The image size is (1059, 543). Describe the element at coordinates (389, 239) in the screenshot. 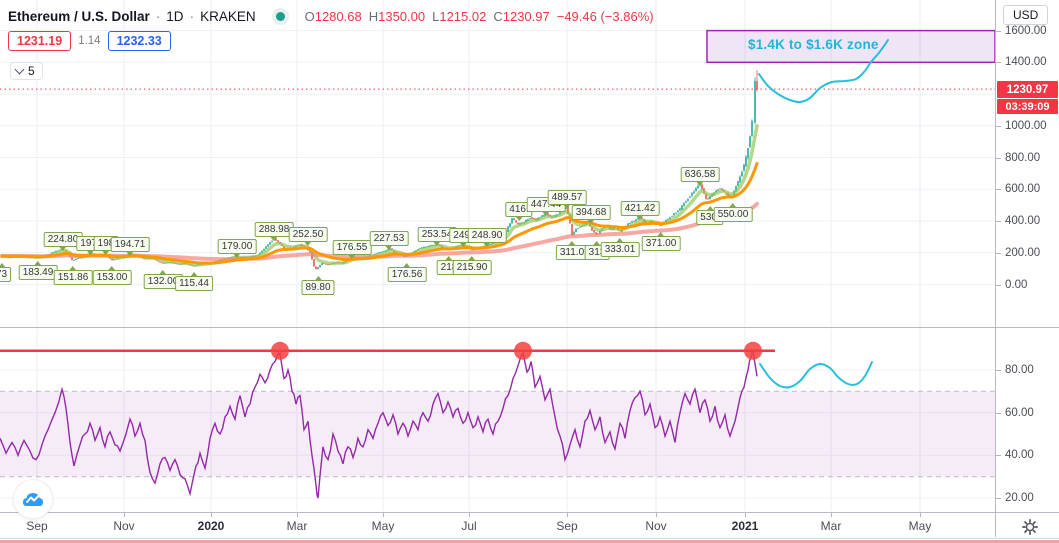

I see `pivot-label: 227.53` at that location.